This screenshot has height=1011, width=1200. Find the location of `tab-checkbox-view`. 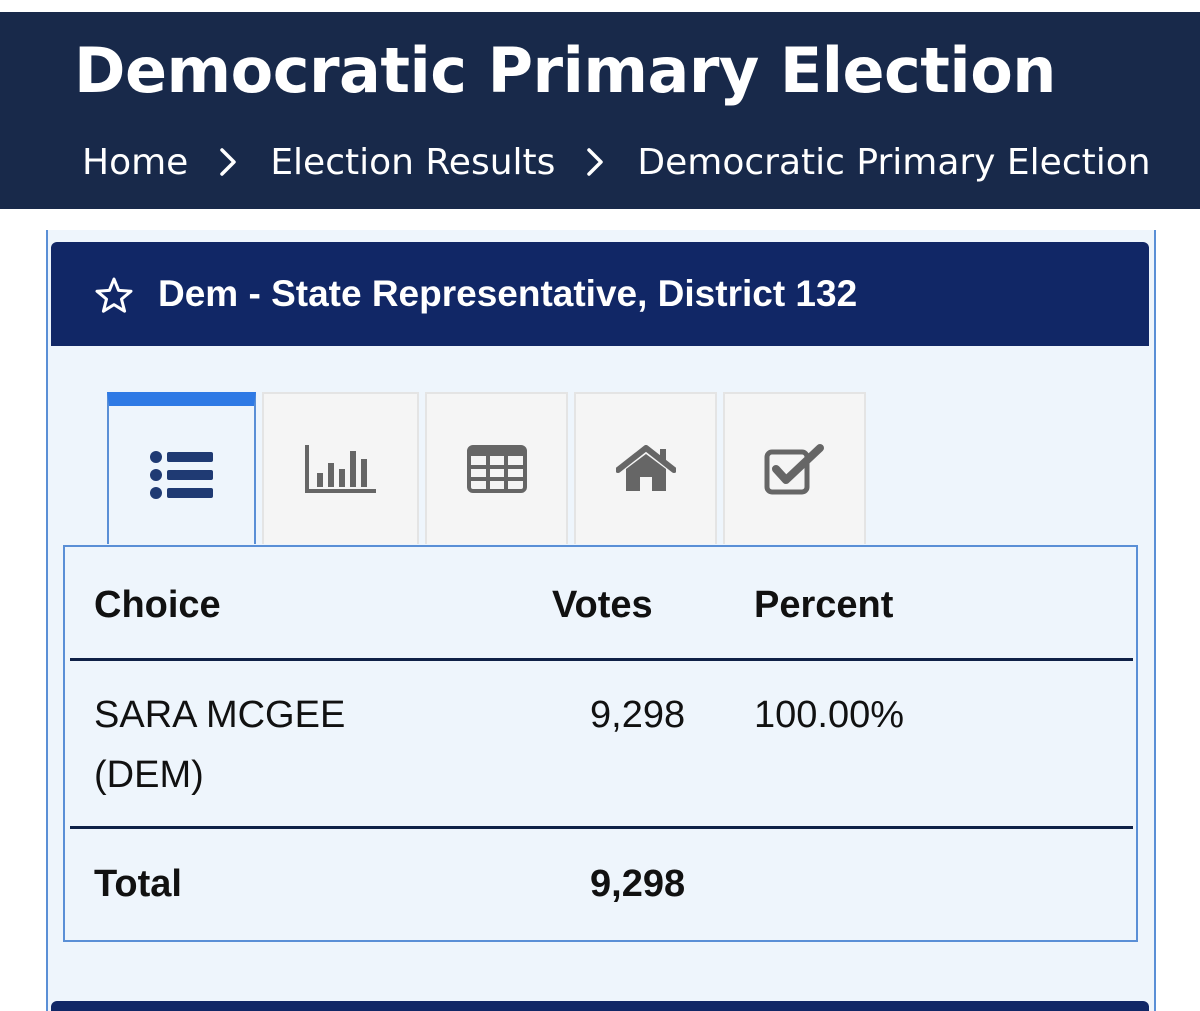

tab-checkbox-view is located at coordinates (794, 468).